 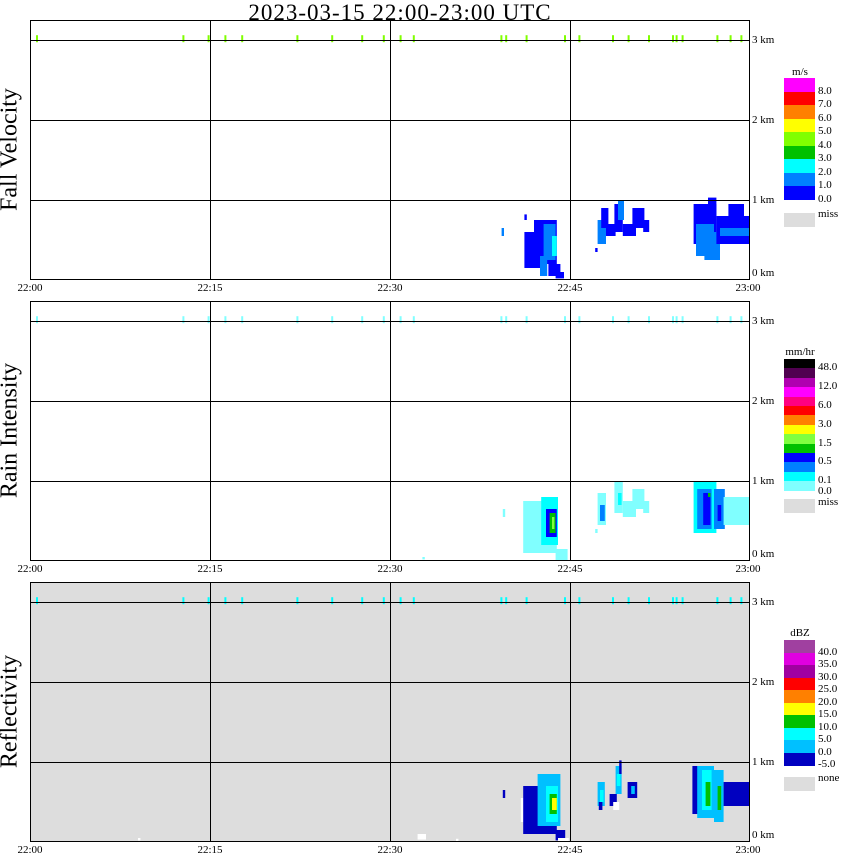 I want to click on legend-label: 15.0, so click(x=828, y=714).